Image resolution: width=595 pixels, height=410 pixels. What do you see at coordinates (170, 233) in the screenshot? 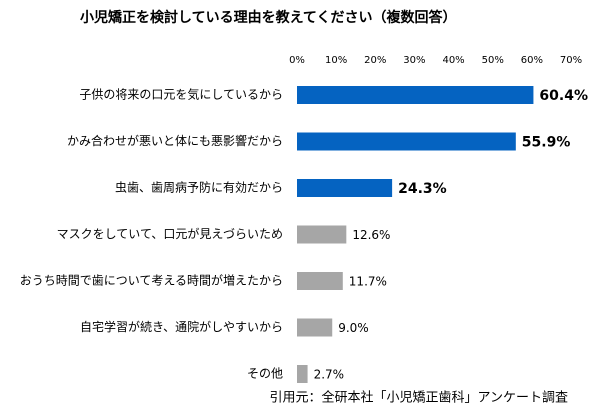
I see `category-label: マスクをしていて、口元が見えづらいため` at bounding box center [170, 233].